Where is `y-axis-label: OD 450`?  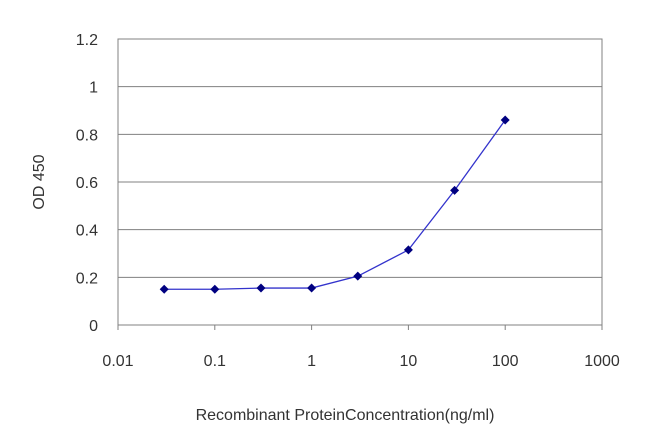 y-axis-label: OD 450 is located at coordinates (39, 181).